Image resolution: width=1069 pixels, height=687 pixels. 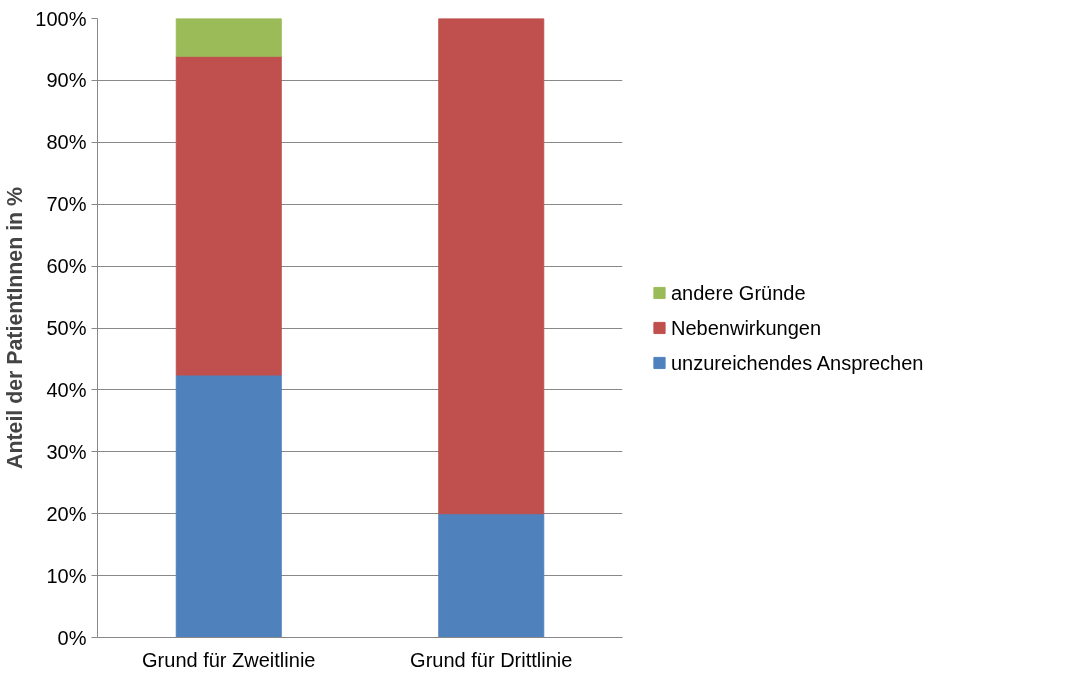 I want to click on y-tick-label: 50%, so click(x=66, y=328).